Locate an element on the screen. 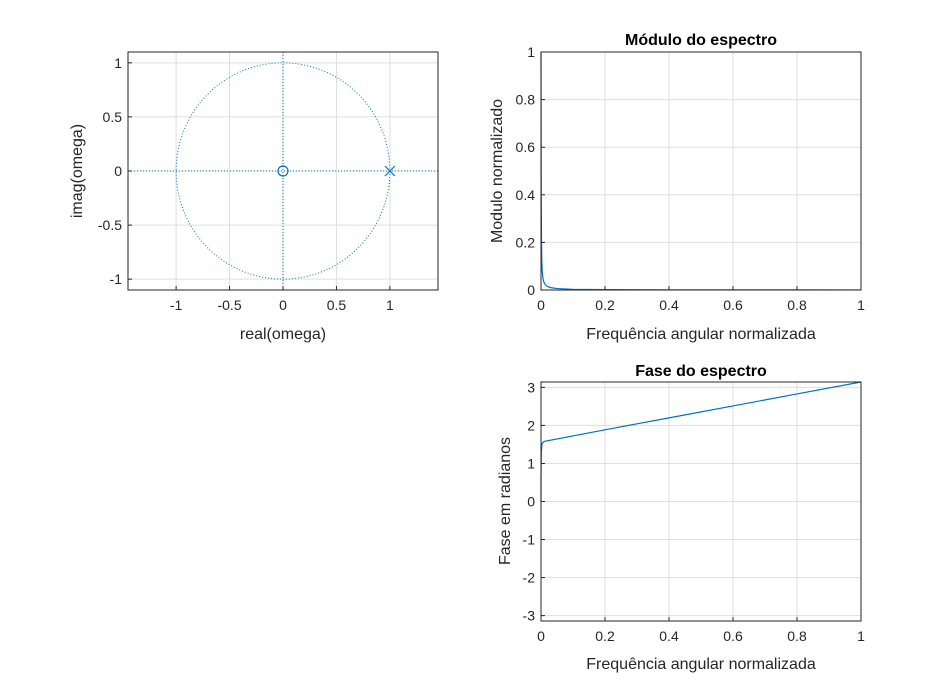 This screenshot has width=951, height=697. phase-xtick-label: 0.8 is located at coordinates (797, 636).